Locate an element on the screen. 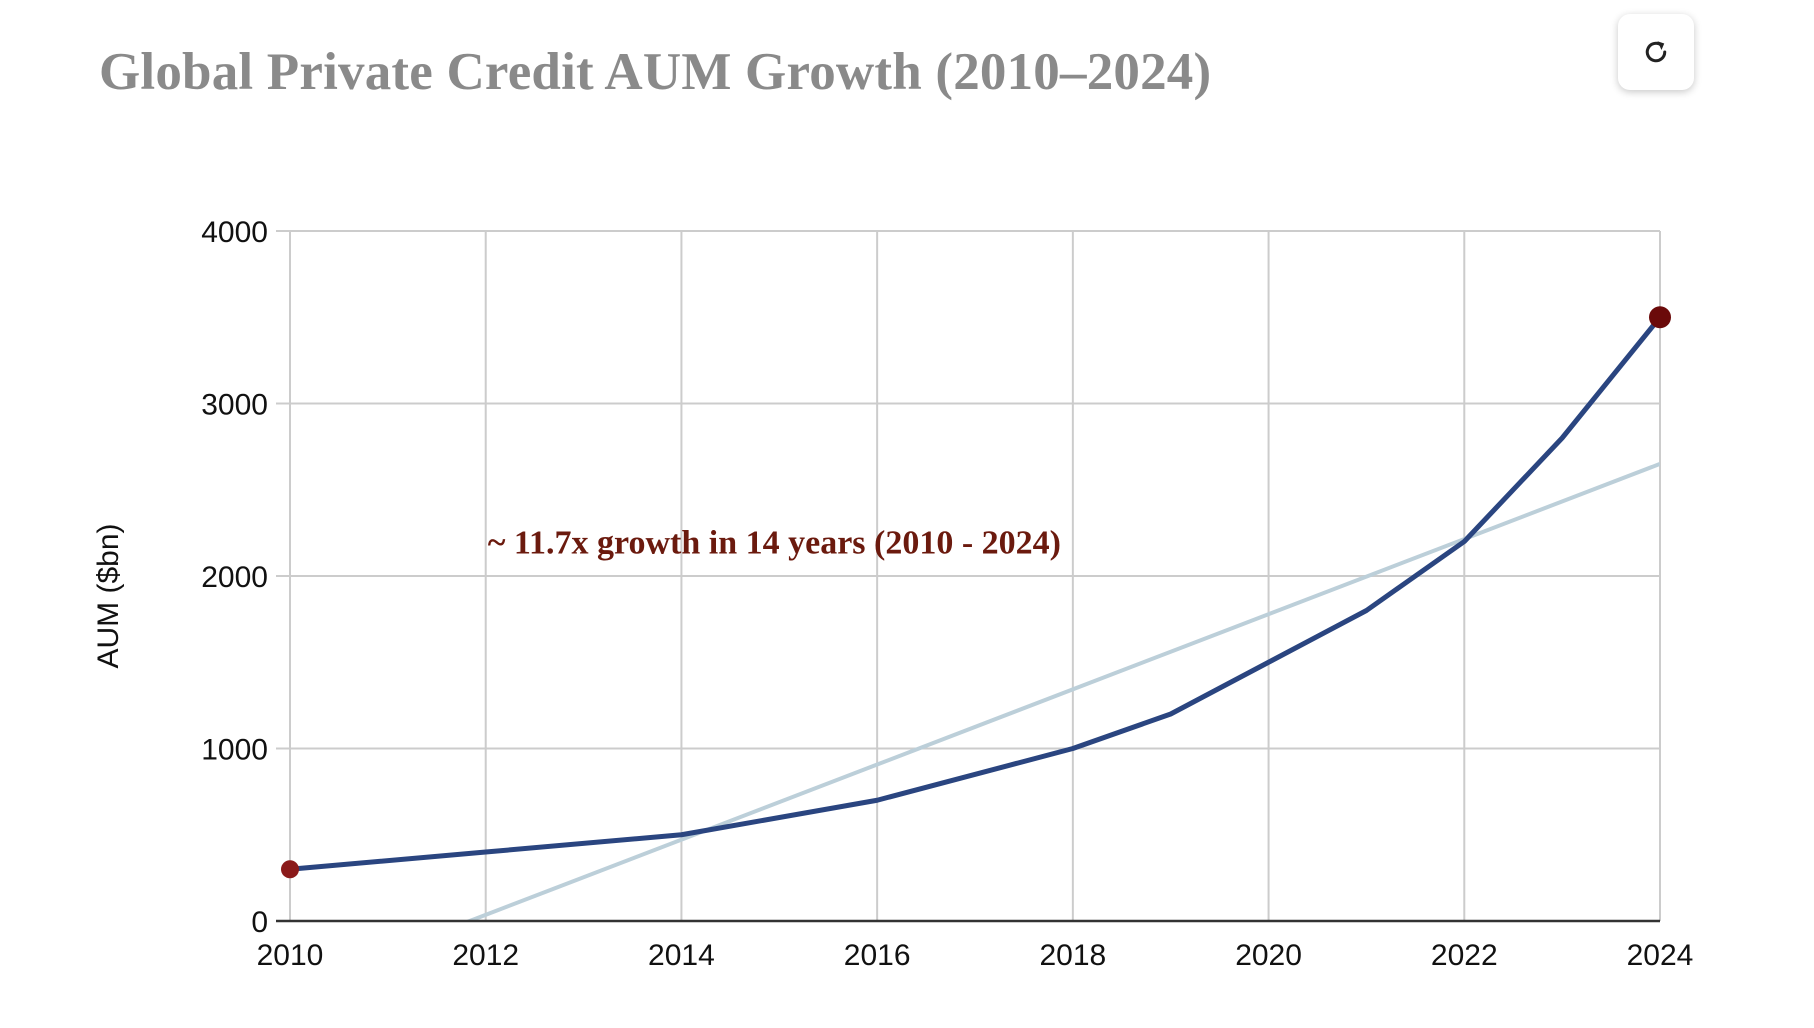 The width and height of the screenshot is (1814, 1028). end-point-marker is located at coordinates (1660, 317).